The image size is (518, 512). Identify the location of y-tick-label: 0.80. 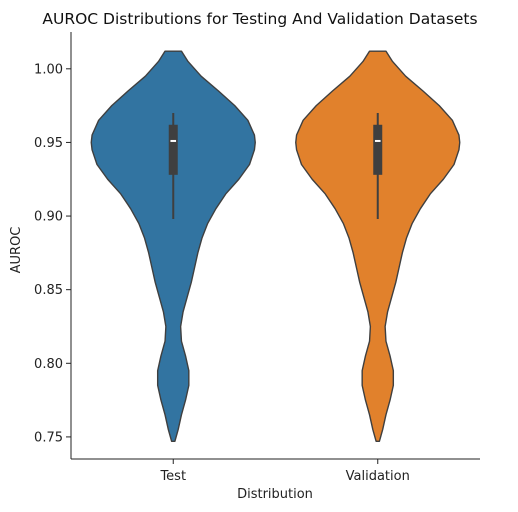
(48, 364).